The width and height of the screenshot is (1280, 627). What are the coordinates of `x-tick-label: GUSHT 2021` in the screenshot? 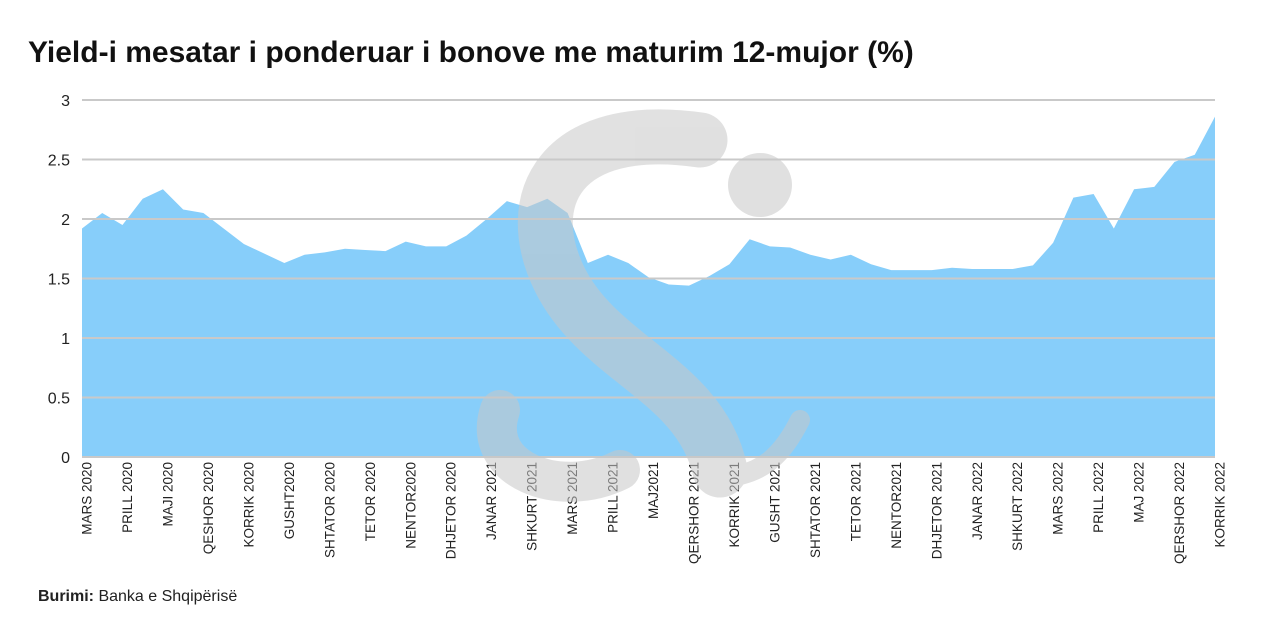 It's located at (774, 502).